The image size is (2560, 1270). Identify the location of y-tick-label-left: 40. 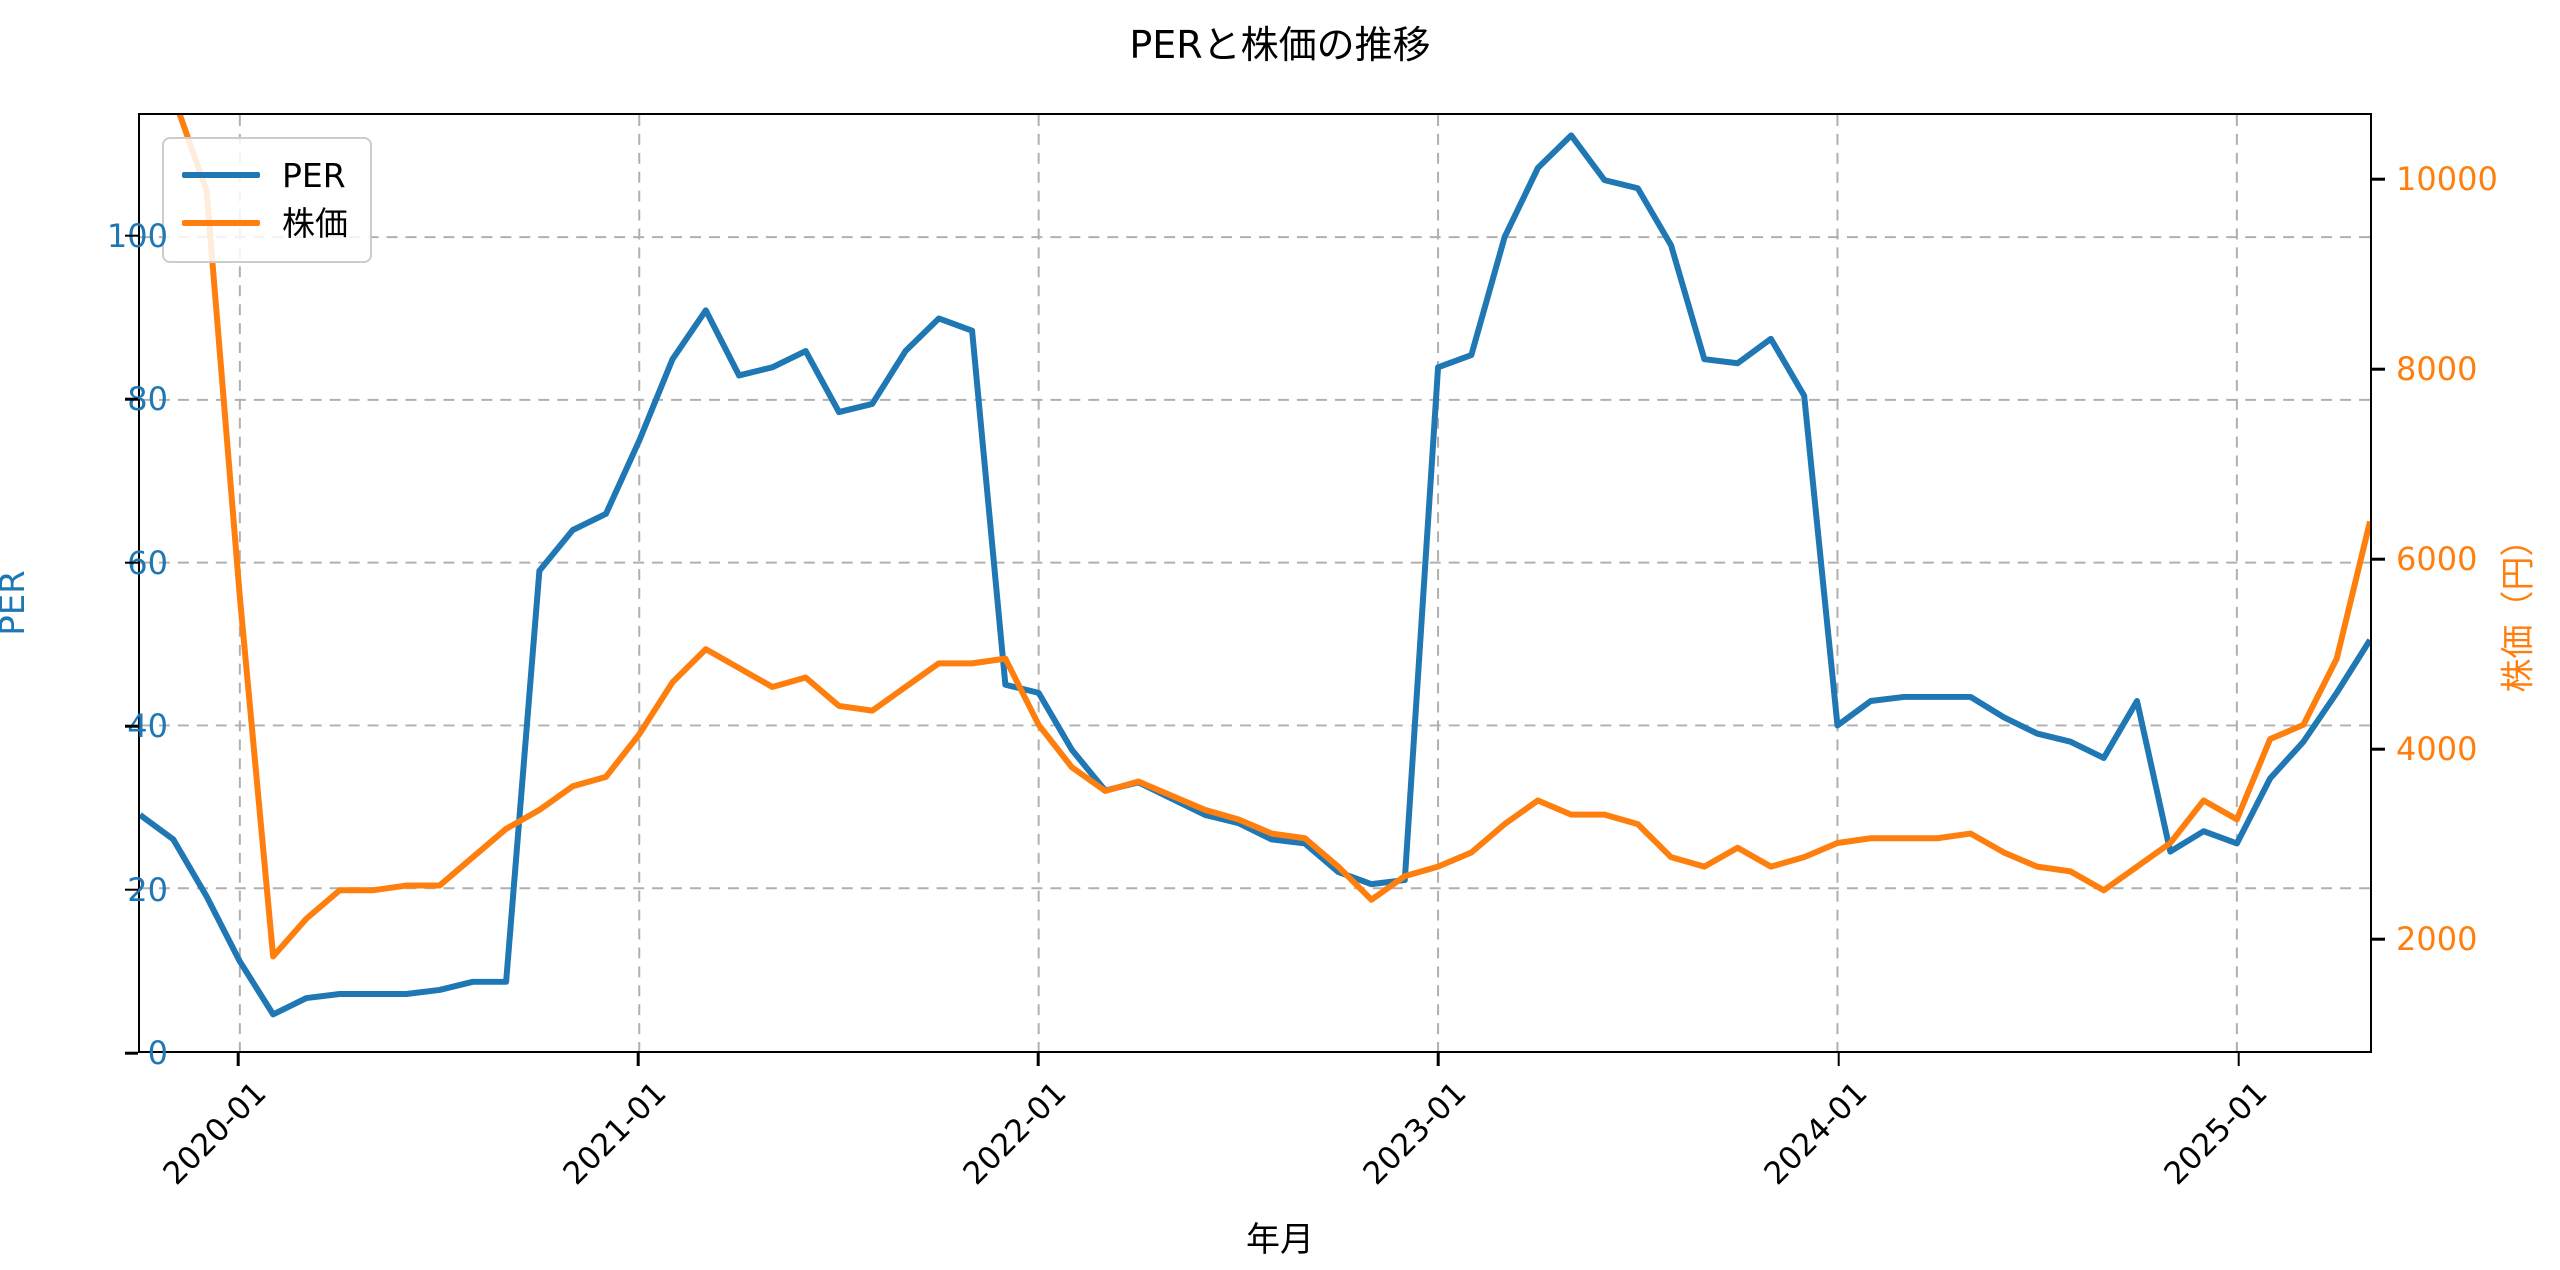
(147, 726).